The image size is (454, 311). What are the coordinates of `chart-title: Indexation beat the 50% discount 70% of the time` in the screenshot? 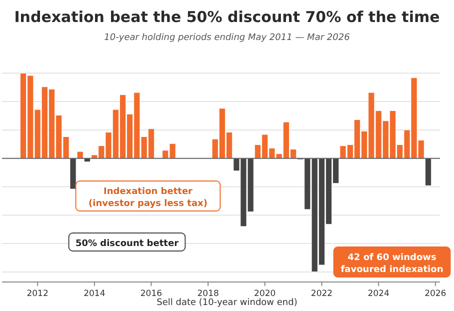 It's located at (227, 17).